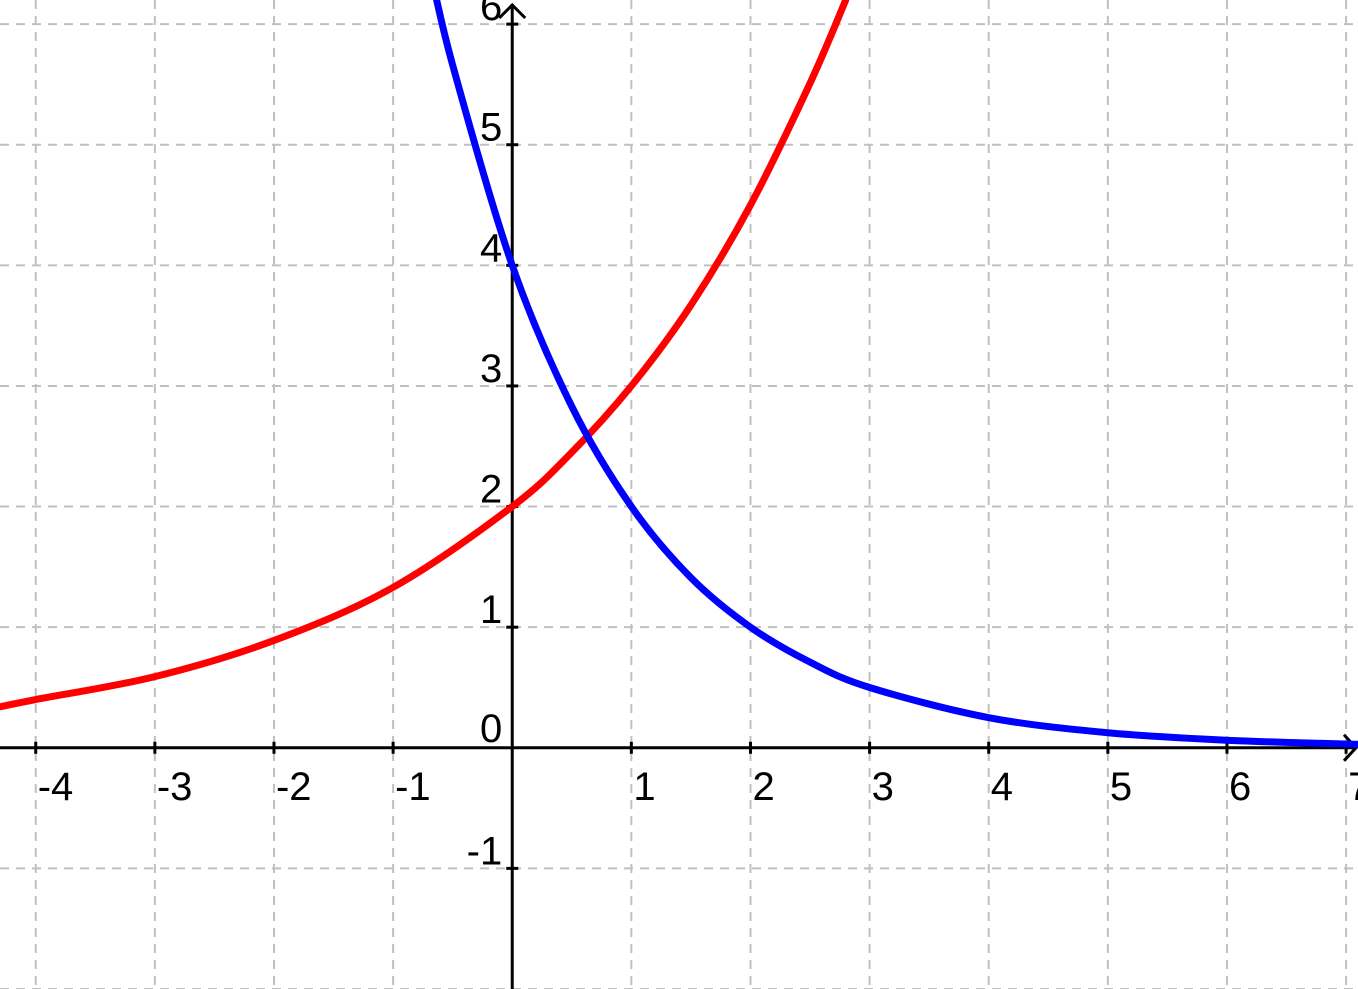  Describe the element at coordinates (485, 851) in the screenshot. I see `y-tick-label: -1` at that location.